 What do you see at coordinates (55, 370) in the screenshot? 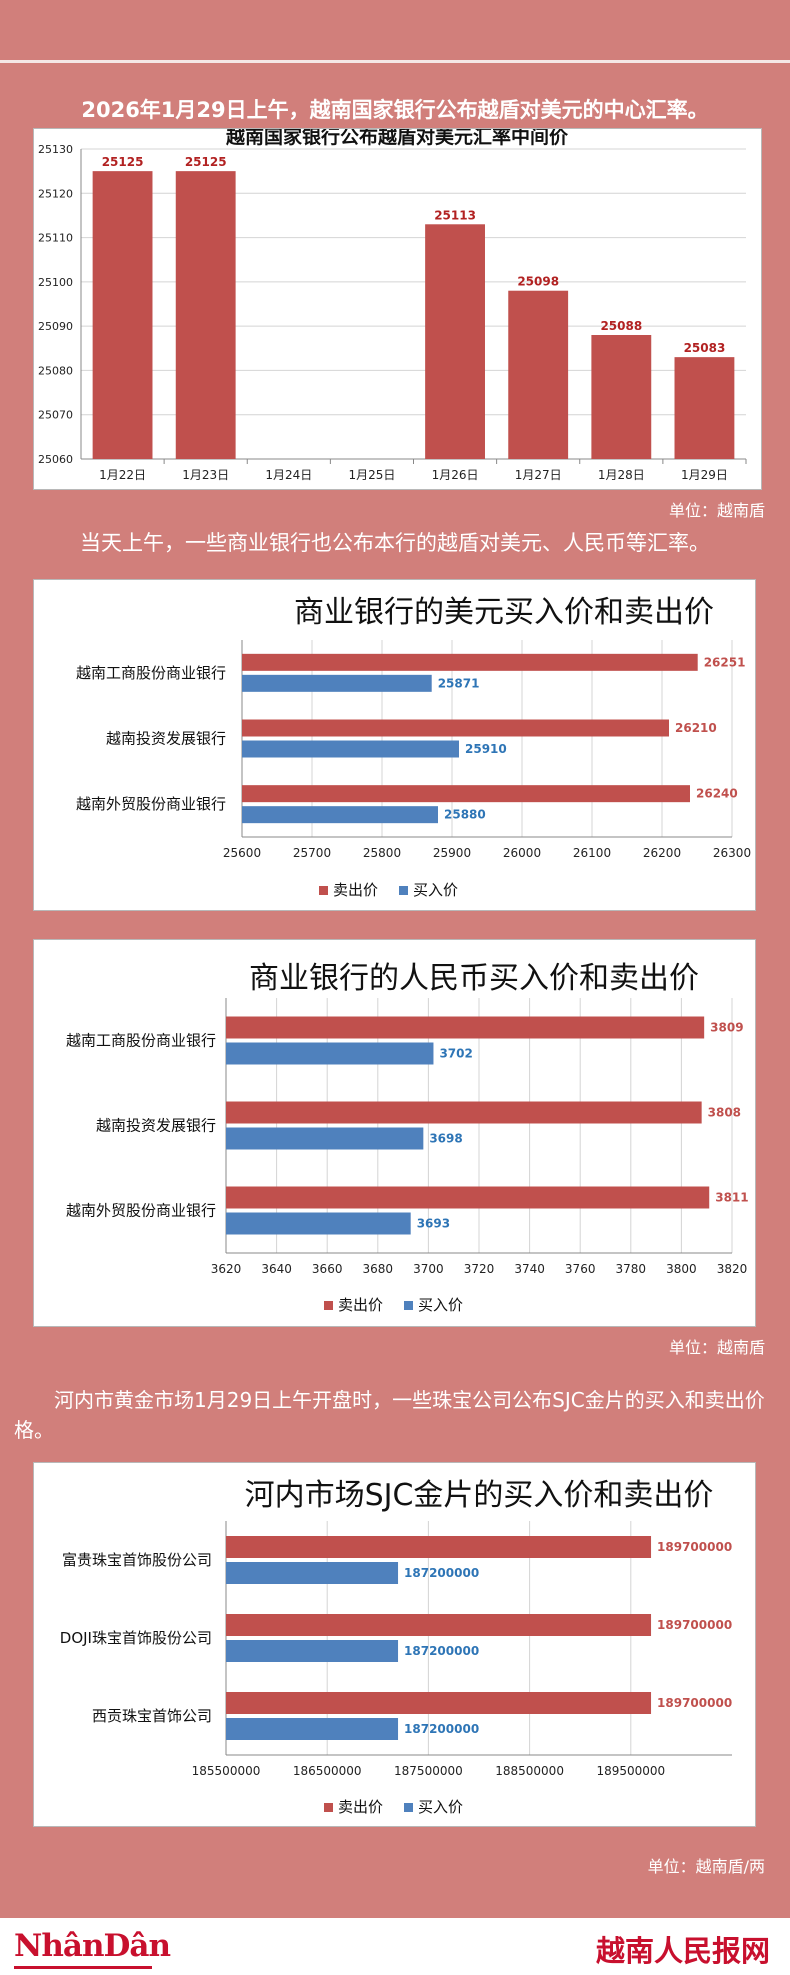
I see `y-tick-label: 25080` at bounding box center [55, 370].